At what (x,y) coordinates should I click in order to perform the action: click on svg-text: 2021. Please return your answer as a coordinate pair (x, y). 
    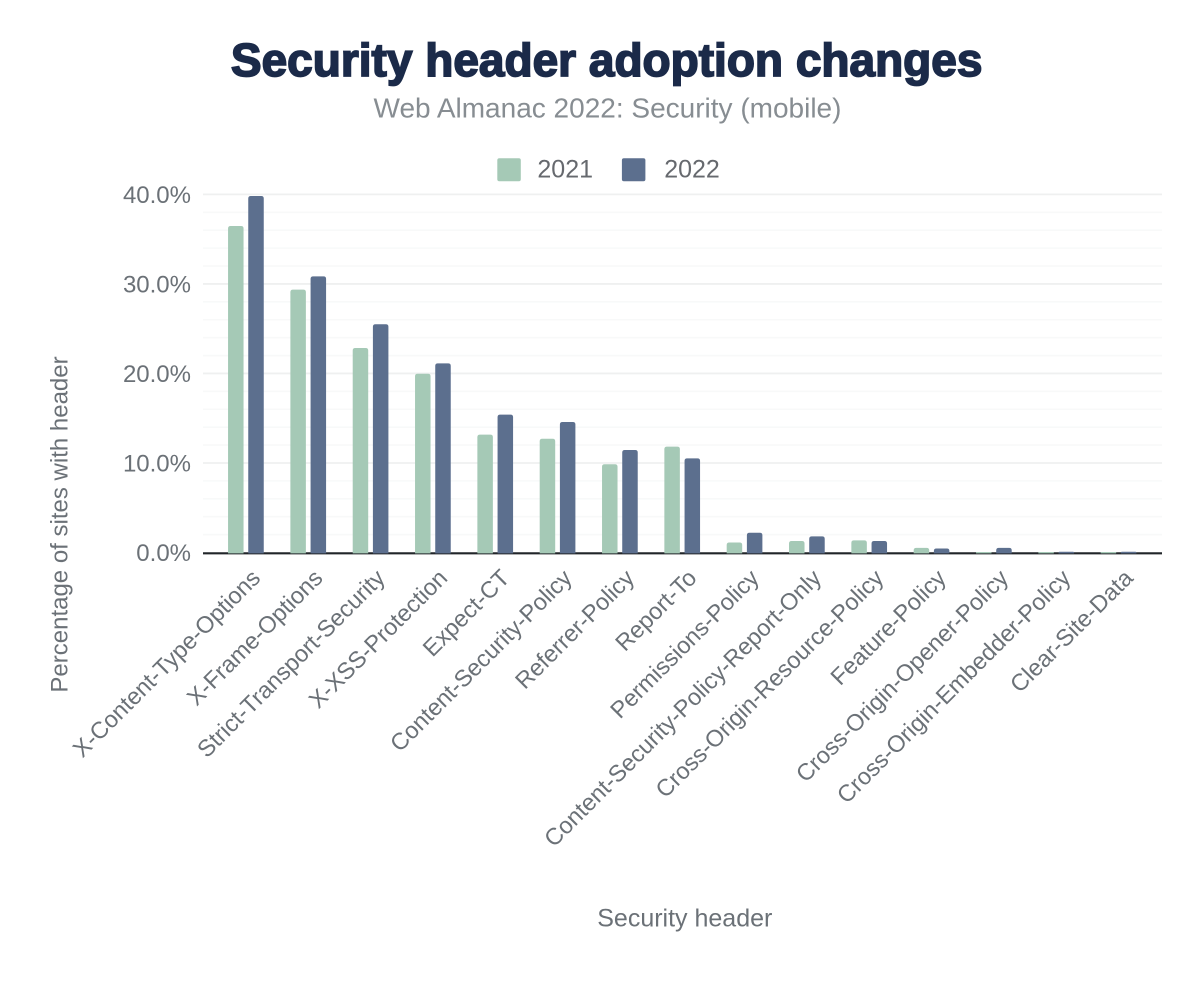
    Looking at the image, I should click on (565, 169).